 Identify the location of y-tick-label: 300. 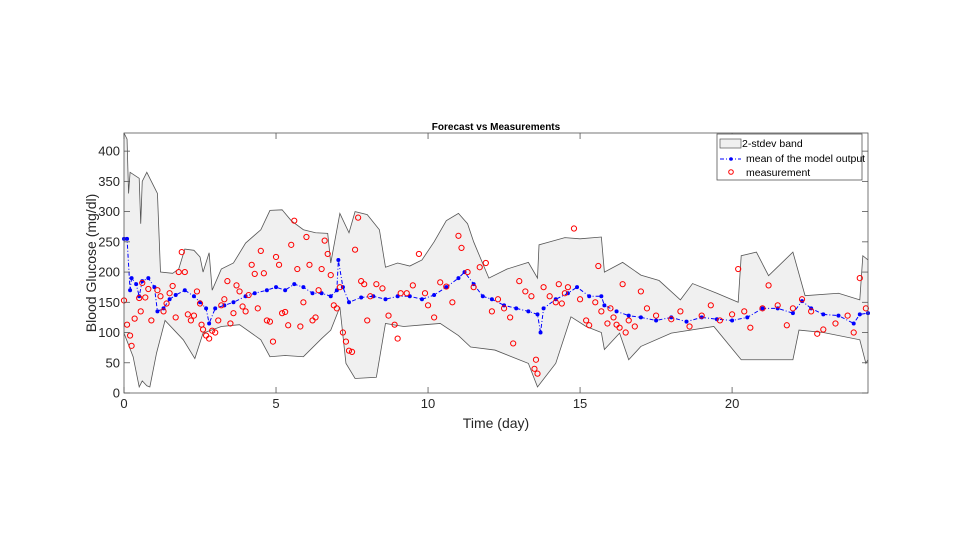
(109, 211).